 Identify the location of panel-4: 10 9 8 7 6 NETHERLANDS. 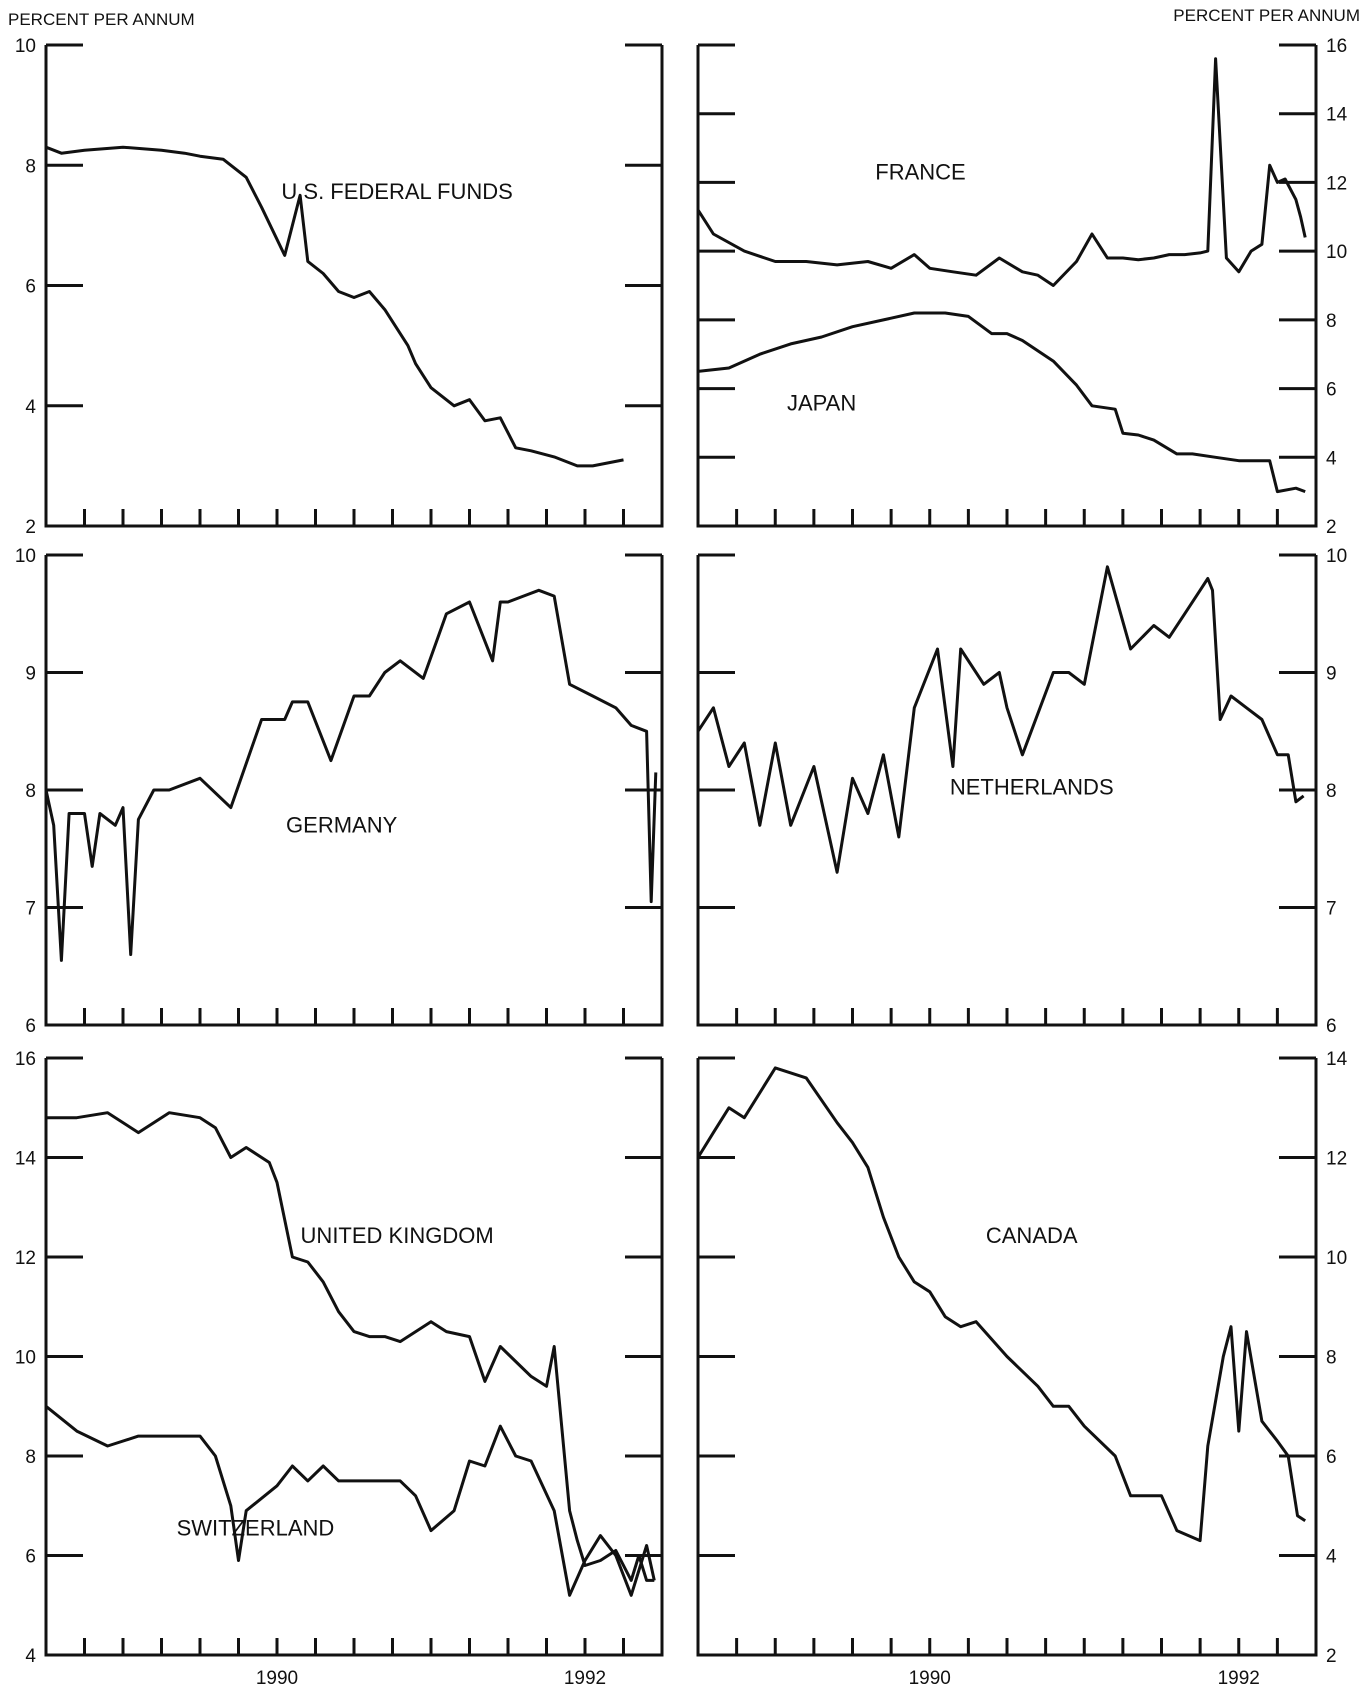
(1021, 791).